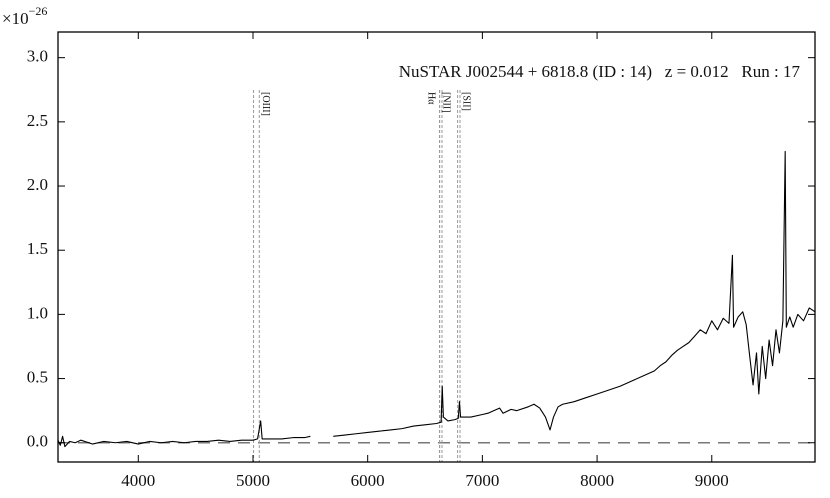 This screenshot has height=498, width=830. What do you see at coordinates (37, 120) in the screenshot?
I see `y-tick-label: 2.5` at bounding box center [37, 120].